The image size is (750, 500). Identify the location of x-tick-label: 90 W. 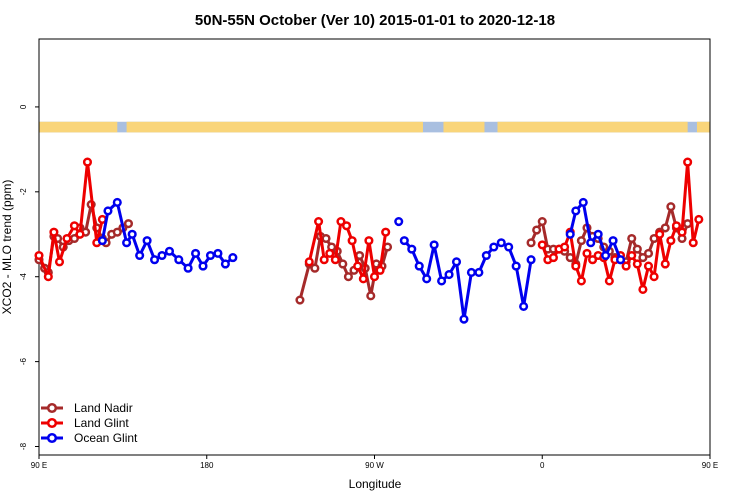
(374, 465).